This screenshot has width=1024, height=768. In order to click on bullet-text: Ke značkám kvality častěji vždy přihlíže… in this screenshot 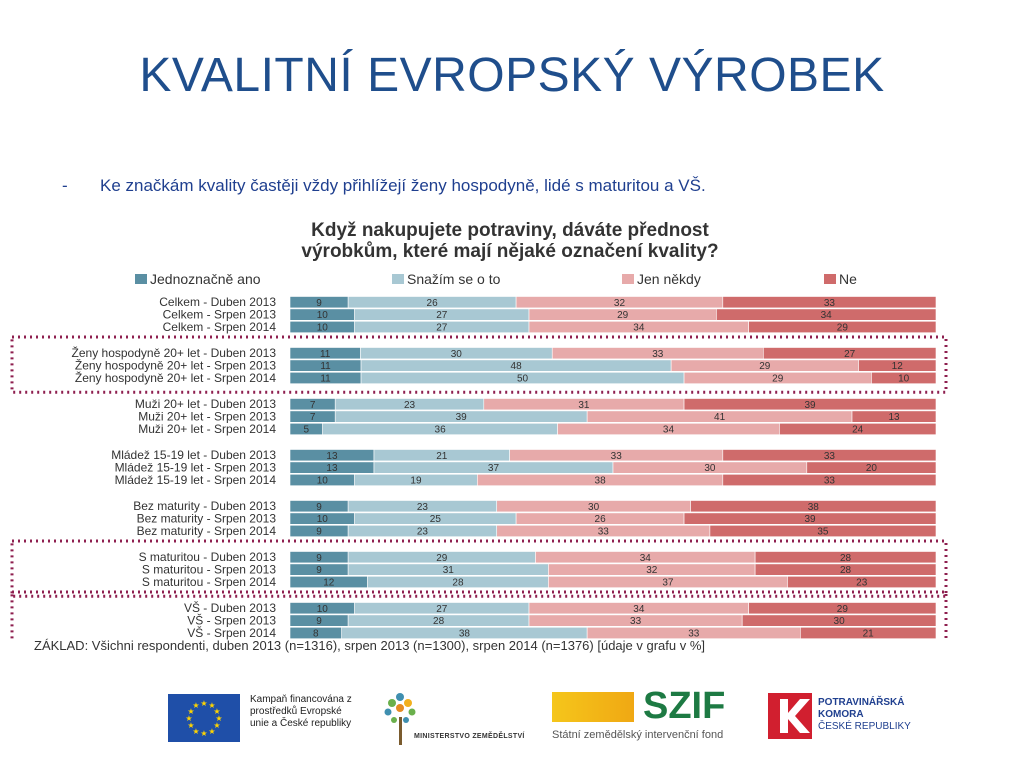, I will do `click(403, 185)`.